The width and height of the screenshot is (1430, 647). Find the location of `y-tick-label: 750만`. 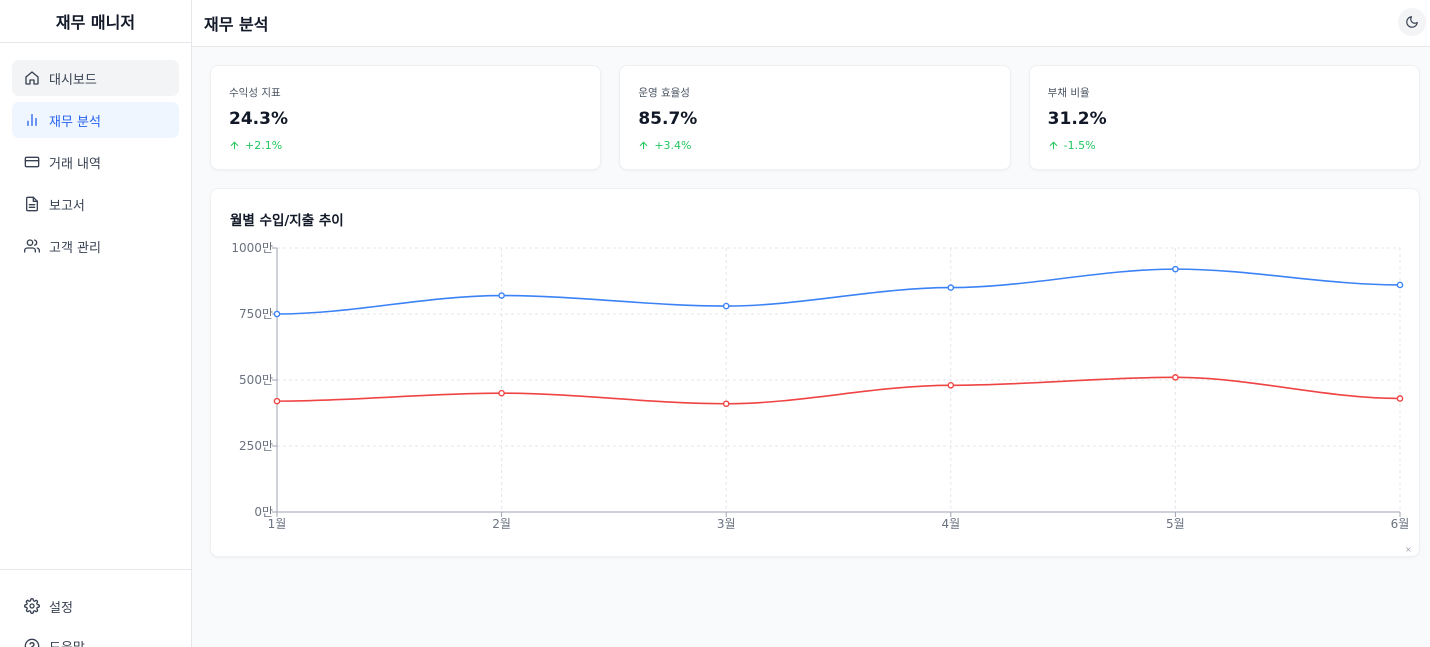

y-tick-label: 750만 is located at coordinates (256, 314).